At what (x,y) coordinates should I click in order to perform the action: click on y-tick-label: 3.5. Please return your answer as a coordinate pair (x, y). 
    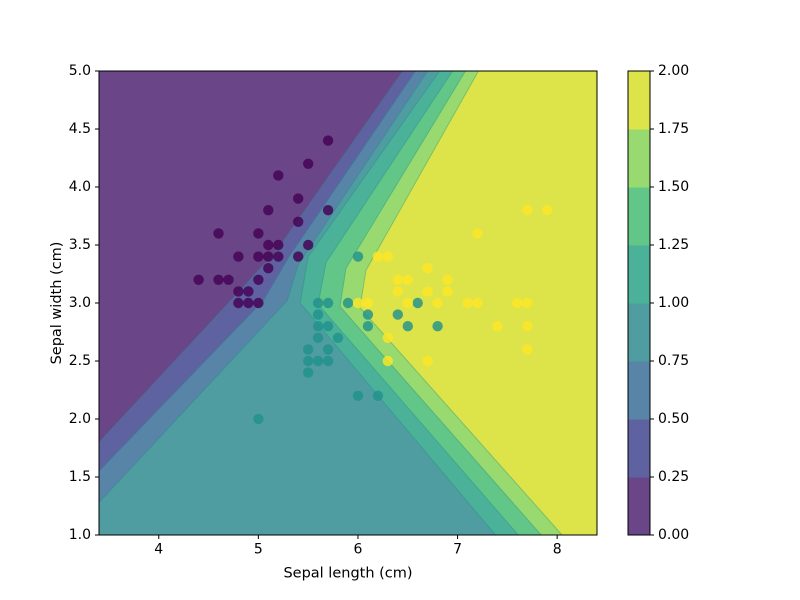
    Looking at the image, I should click on (80, 245).